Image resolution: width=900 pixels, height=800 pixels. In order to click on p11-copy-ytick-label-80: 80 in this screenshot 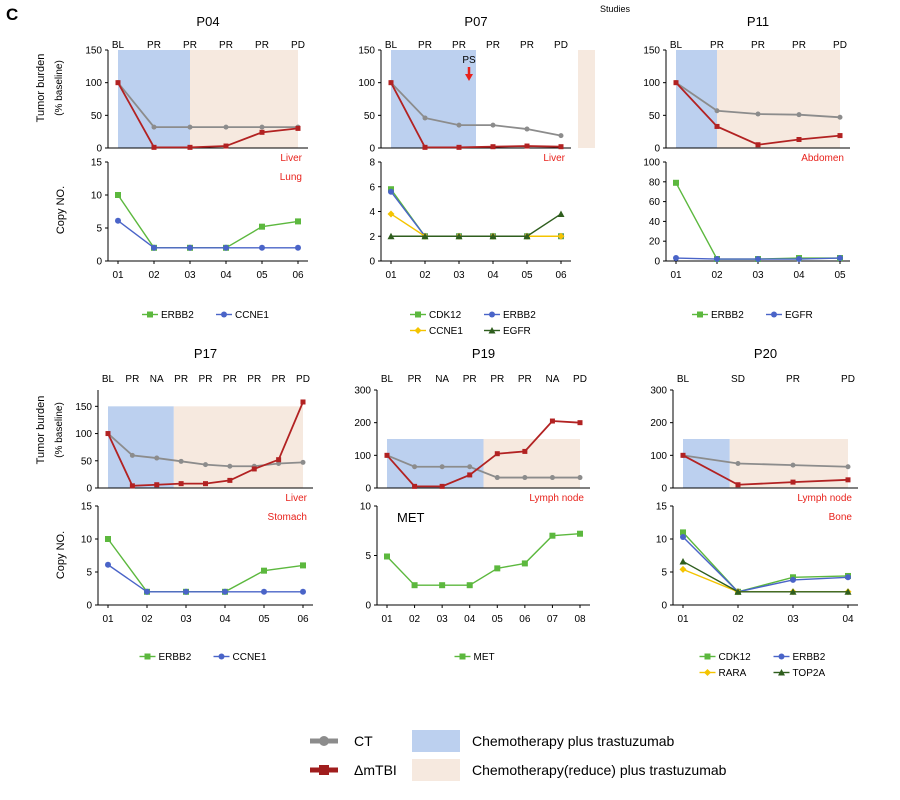, I will do `click(655, 182)`.